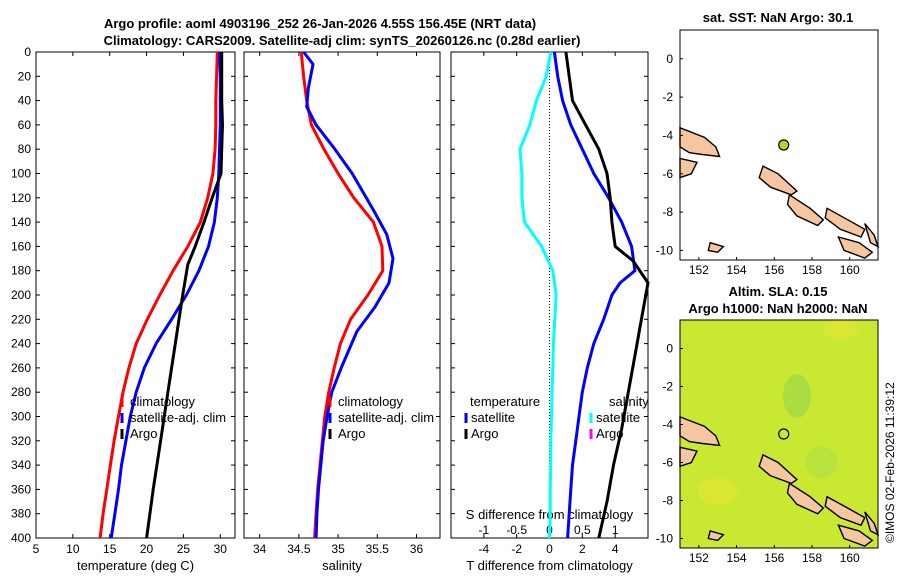 The image size is (900, 580). I want to click on map-frame, so click(779, 145).